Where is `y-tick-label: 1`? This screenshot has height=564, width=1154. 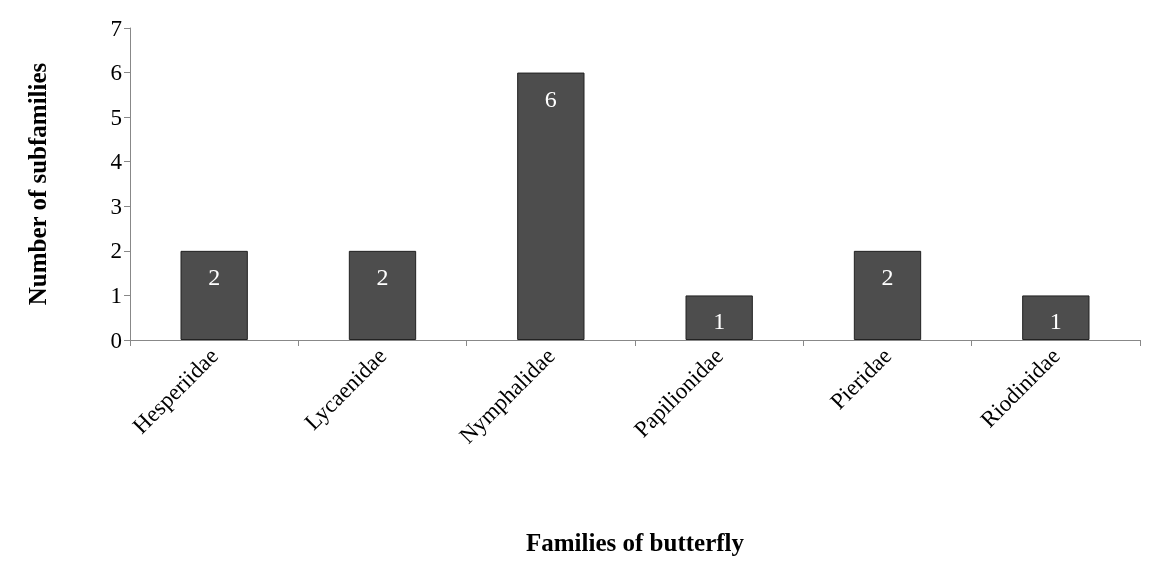 y-tick-label: 1 is located at coordinates (116, 295).